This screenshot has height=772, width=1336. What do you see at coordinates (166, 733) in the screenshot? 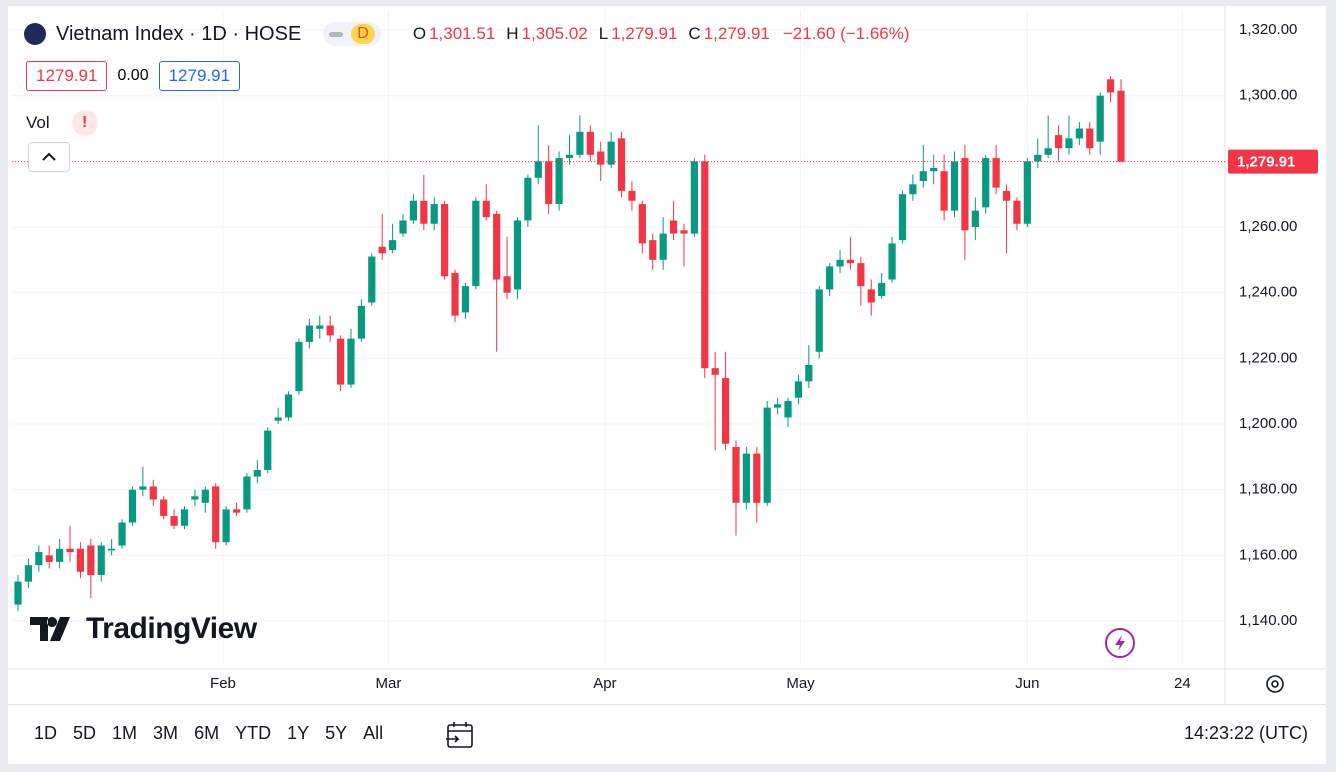
I see `range-button: 3M` at bounding box center [166, 733].